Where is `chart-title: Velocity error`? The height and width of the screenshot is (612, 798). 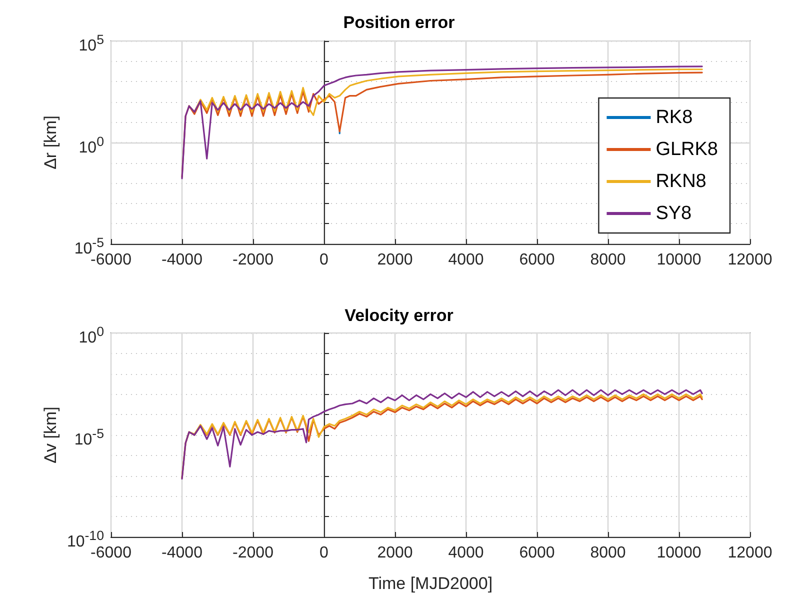 chart-title: Velocity error is located at coordinates (399, 315).